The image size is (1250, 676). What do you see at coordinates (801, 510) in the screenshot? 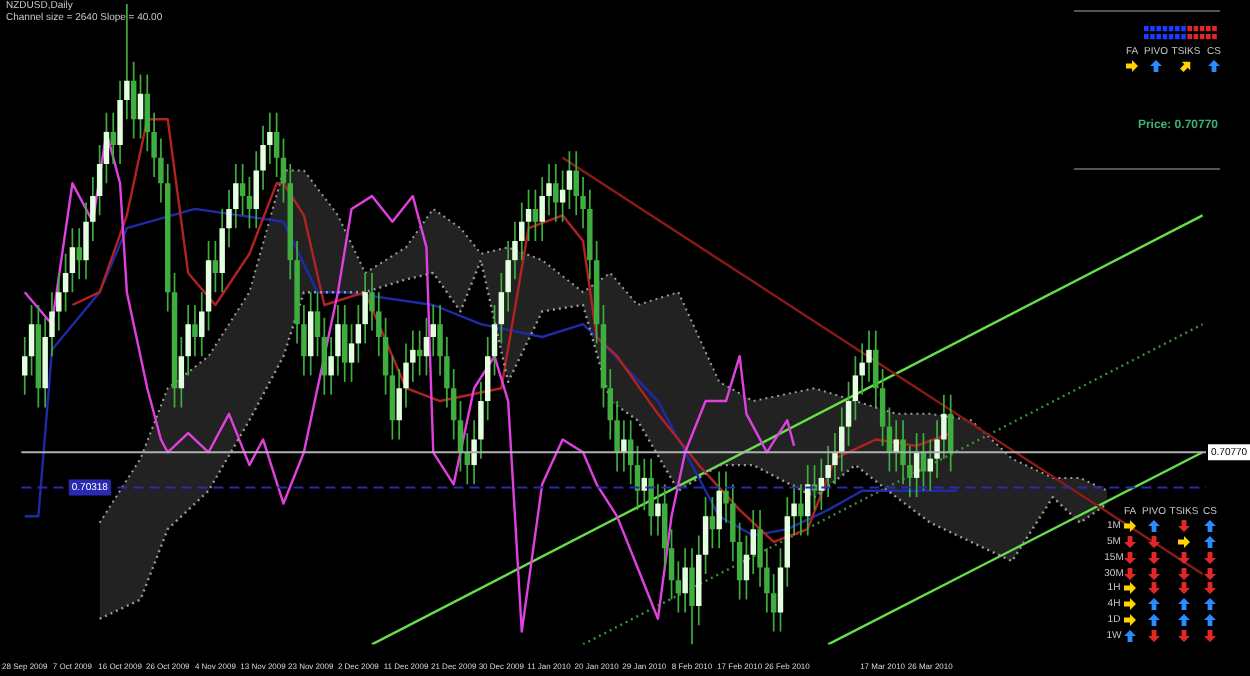
I see `candlestick` at bounding box center [801, 510].